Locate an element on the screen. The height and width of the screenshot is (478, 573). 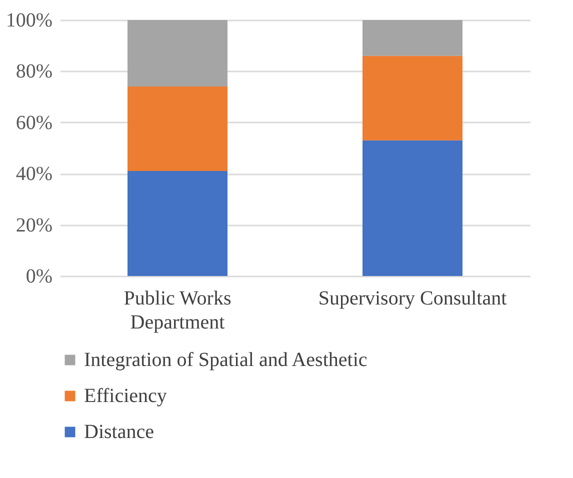
legend-label: Efficiency is located at coordinates (125, 396).